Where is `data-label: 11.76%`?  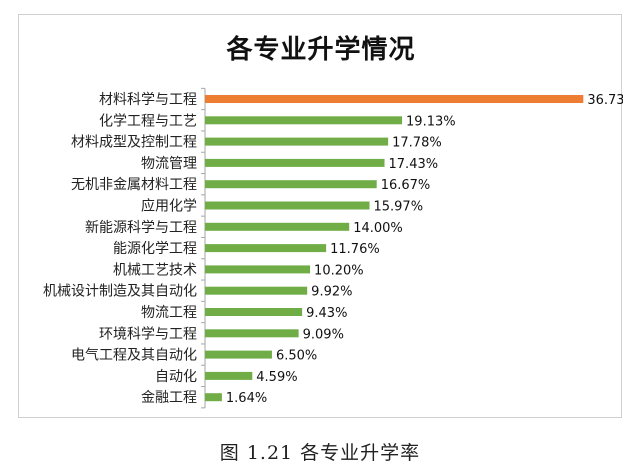
data-label: 11.76% is located at coordinates (355, 249).